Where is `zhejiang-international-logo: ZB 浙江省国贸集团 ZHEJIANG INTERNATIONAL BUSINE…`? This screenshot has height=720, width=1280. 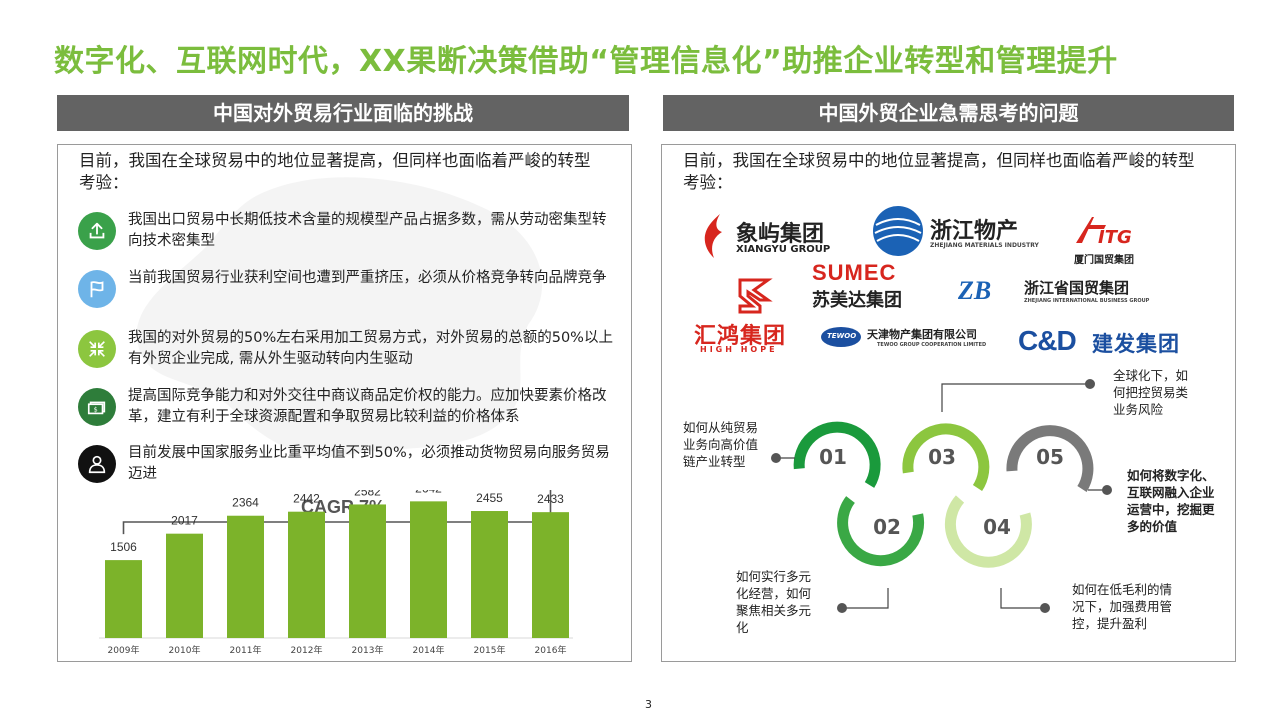 zhejiang-international-logo: ZB 浙江省国贸集团 ZHEJIANG INTERNATIONAL BUSINE… is located at coordinates (1054, 290).